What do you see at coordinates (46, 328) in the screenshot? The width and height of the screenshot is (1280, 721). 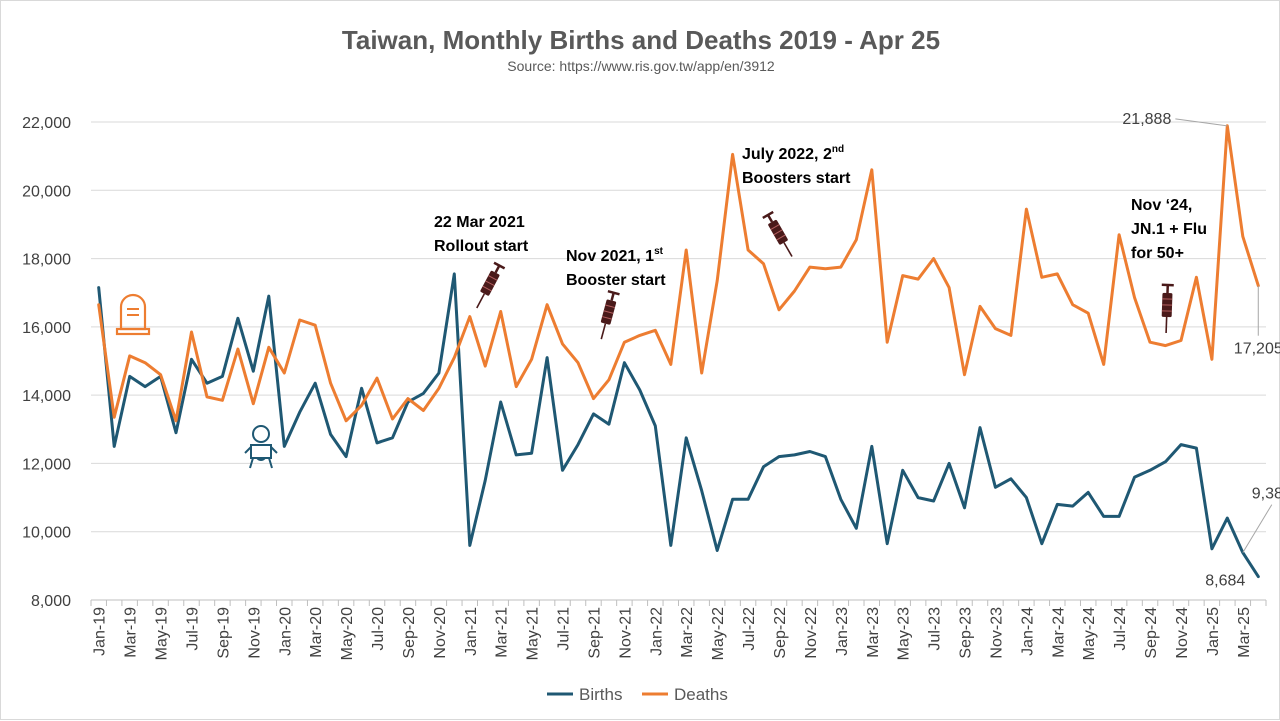 I see `y-tick-label: 16,000` at bounding box center [46, 328].